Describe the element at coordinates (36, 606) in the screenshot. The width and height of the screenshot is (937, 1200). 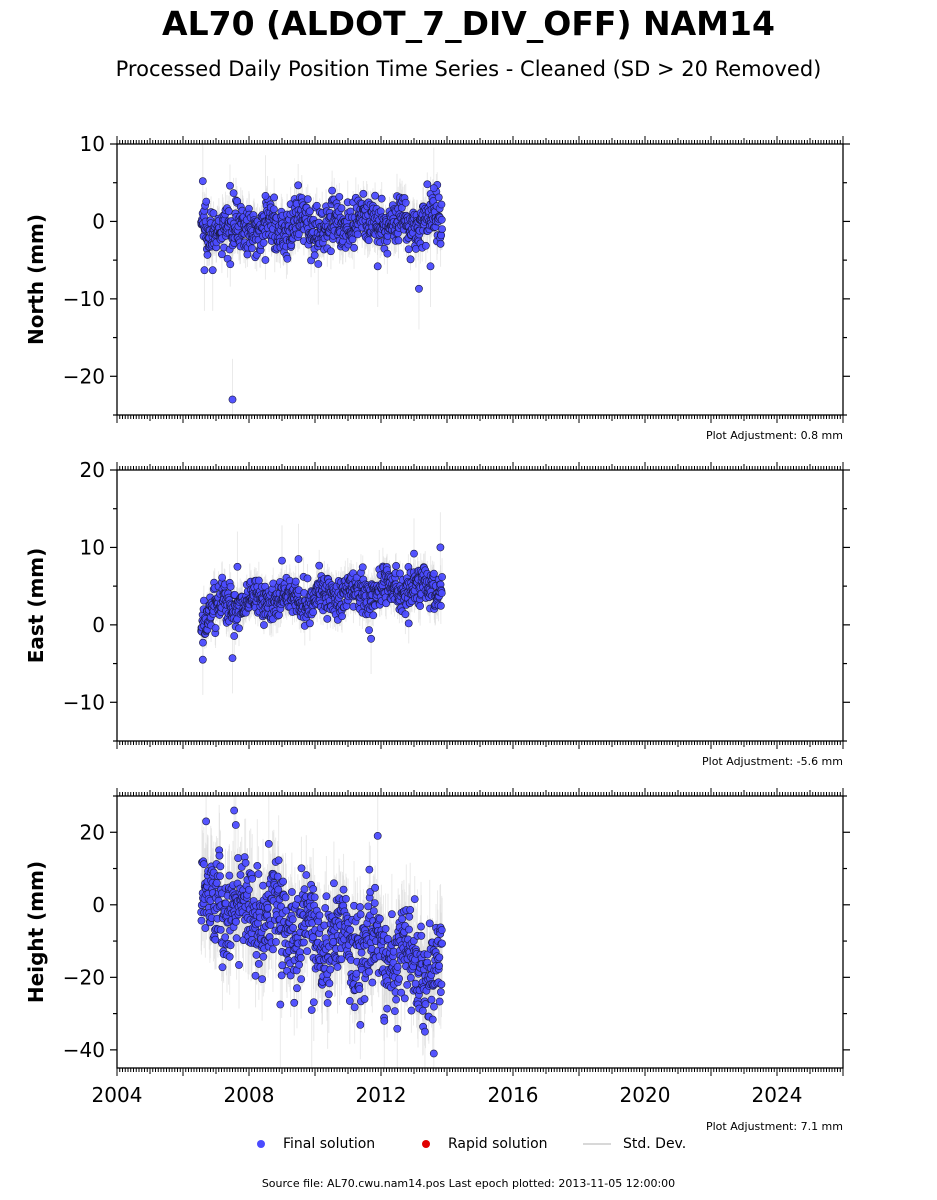
I see `y-axis-label-east: East (mm)` at that location.